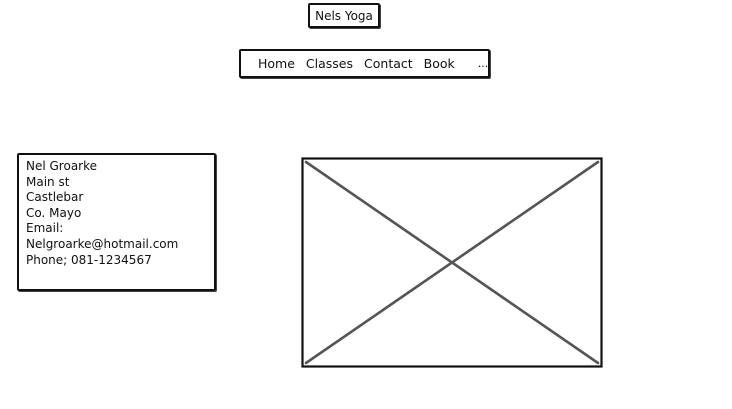 The image size is (732, 409). What do you see at coordinates (55, 197) in the screenshot?
I see `contact-town: Castlebar` at bounding box center [55, 197].